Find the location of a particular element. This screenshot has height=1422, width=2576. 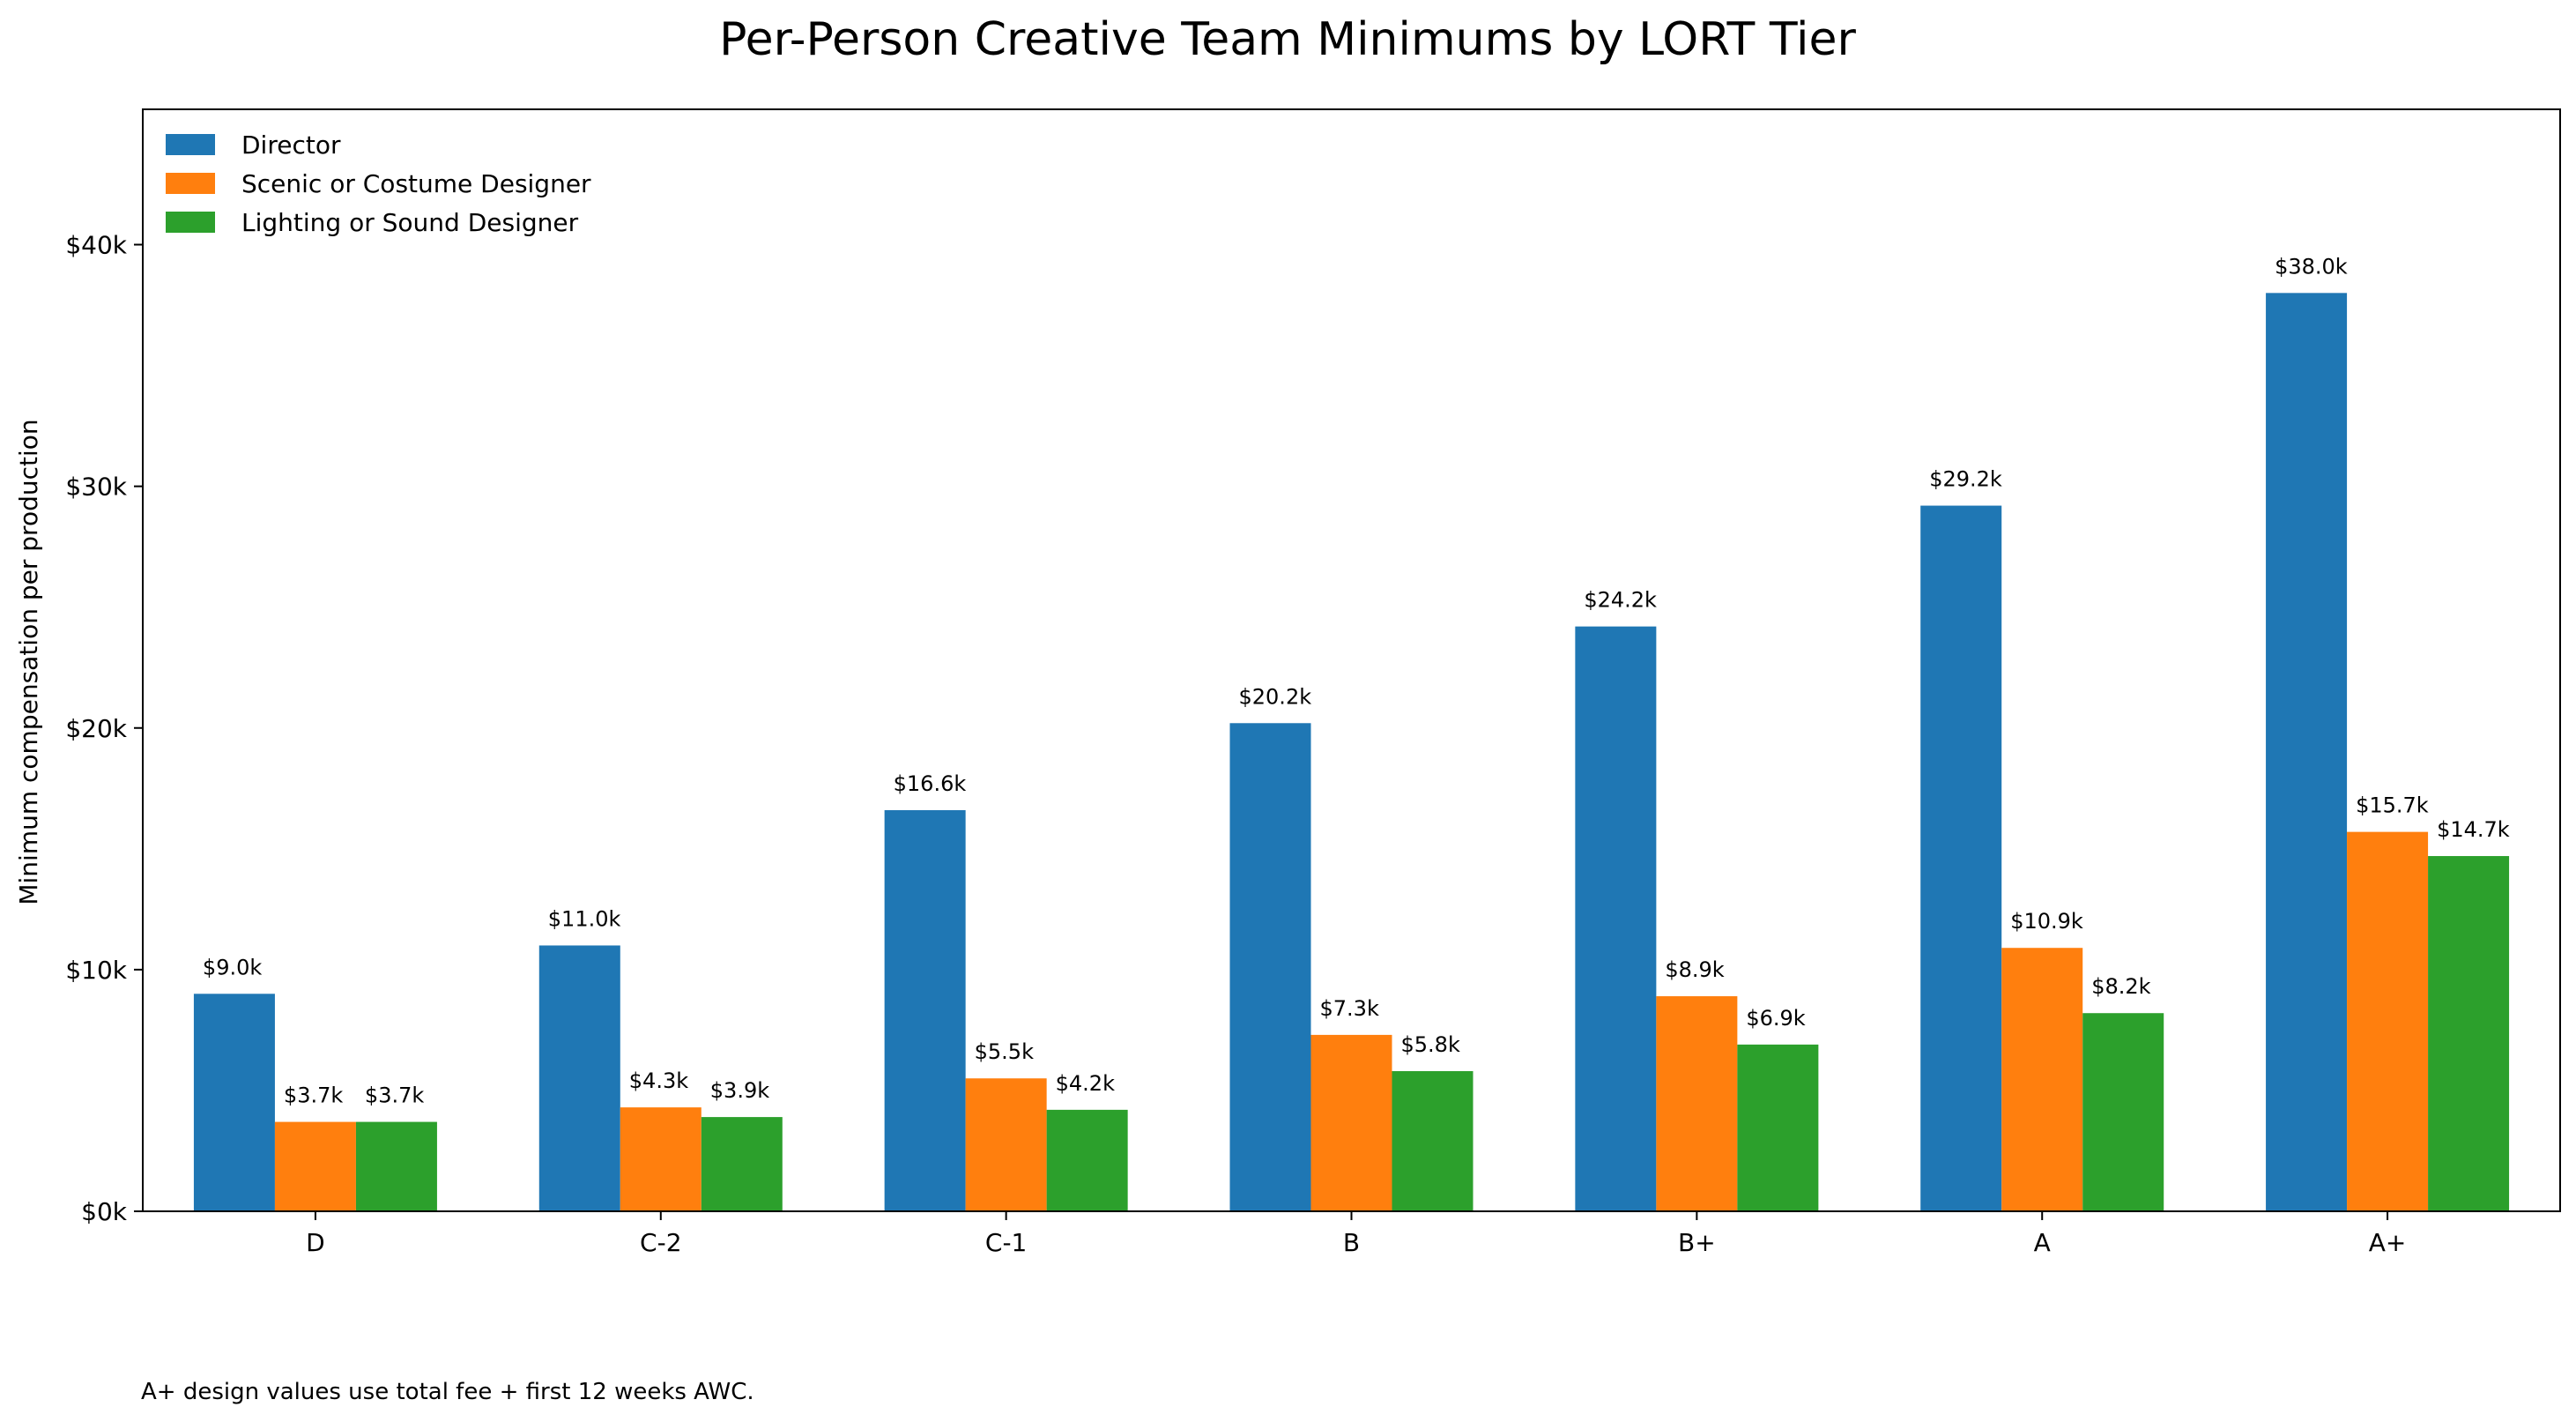

bar-value-label: $8.9k is located at coordinates (1694, 970).